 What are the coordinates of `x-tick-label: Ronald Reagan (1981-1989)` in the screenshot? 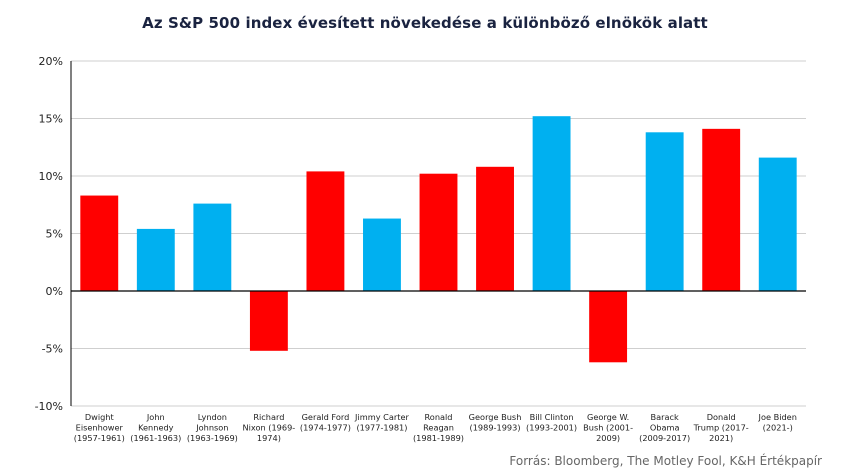 It's located at (438, 427).